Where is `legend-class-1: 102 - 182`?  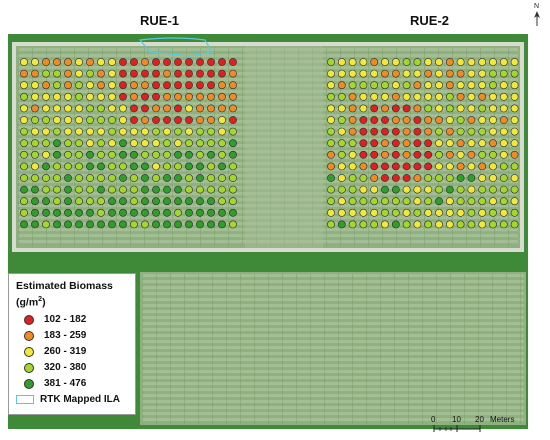 legend-class-1: 102 - 182 is located at coordinates (72, 320).